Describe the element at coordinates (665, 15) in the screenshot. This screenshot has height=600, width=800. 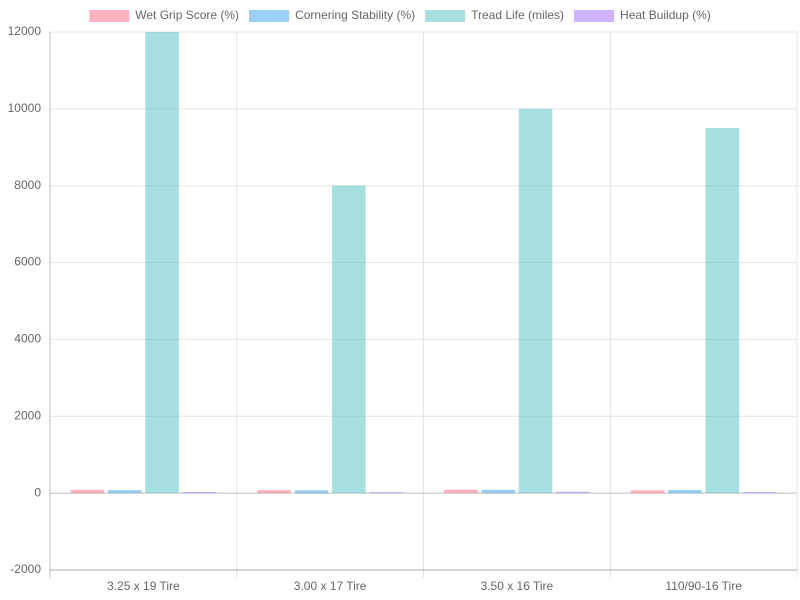
I see `legend-label: Heat Buildup (%)` at that location.